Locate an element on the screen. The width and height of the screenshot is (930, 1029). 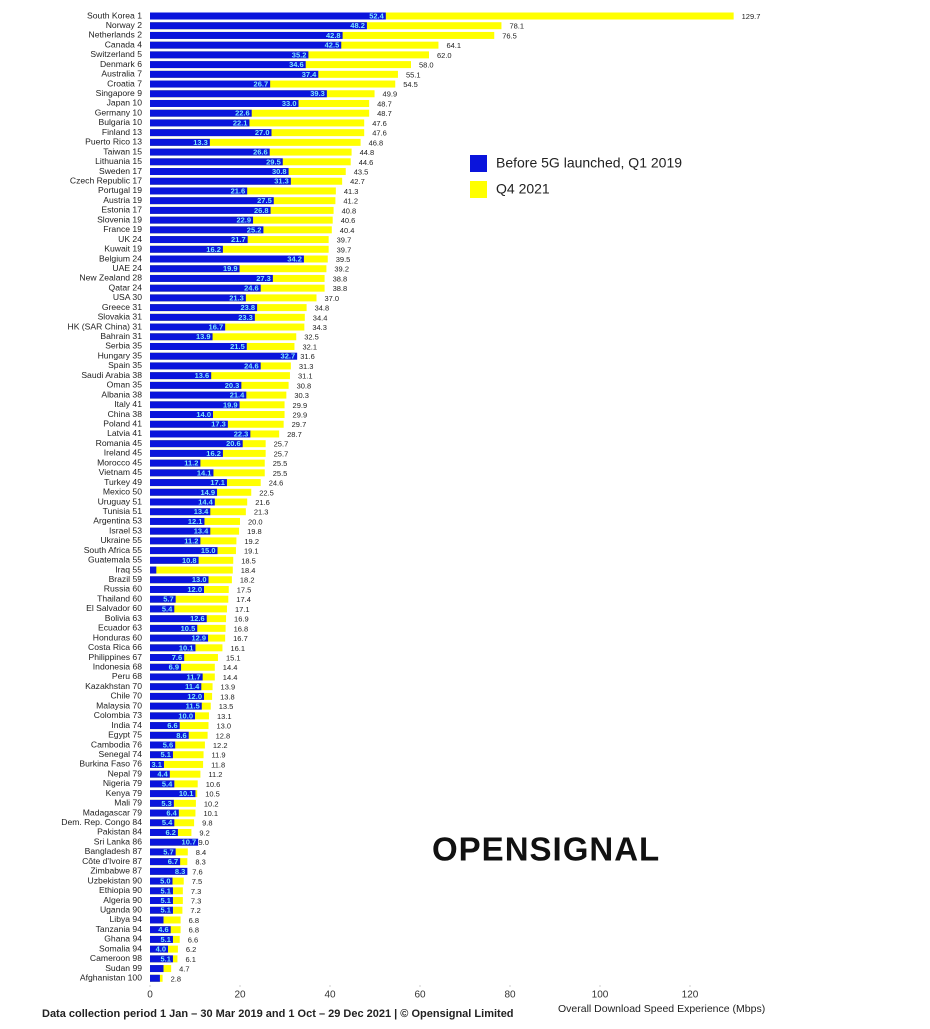
value-label: 31.1 is located at coordinates (305, 376).